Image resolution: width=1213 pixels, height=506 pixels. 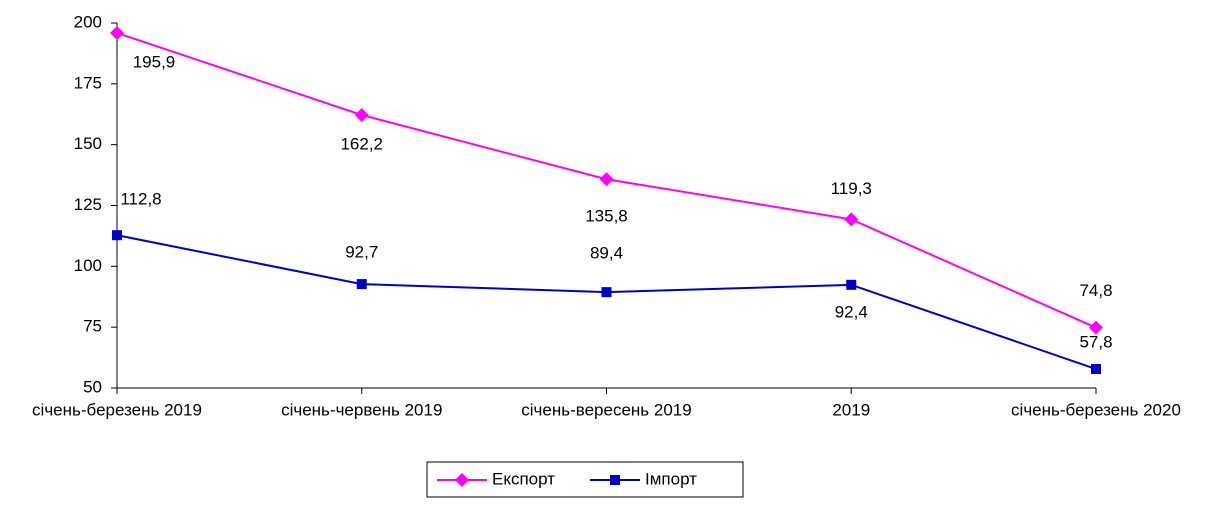 What do you see at coordinates (851, 409) in the screenshot?
I see `x-tick-label: 2019` at bounding box center [851, 409].